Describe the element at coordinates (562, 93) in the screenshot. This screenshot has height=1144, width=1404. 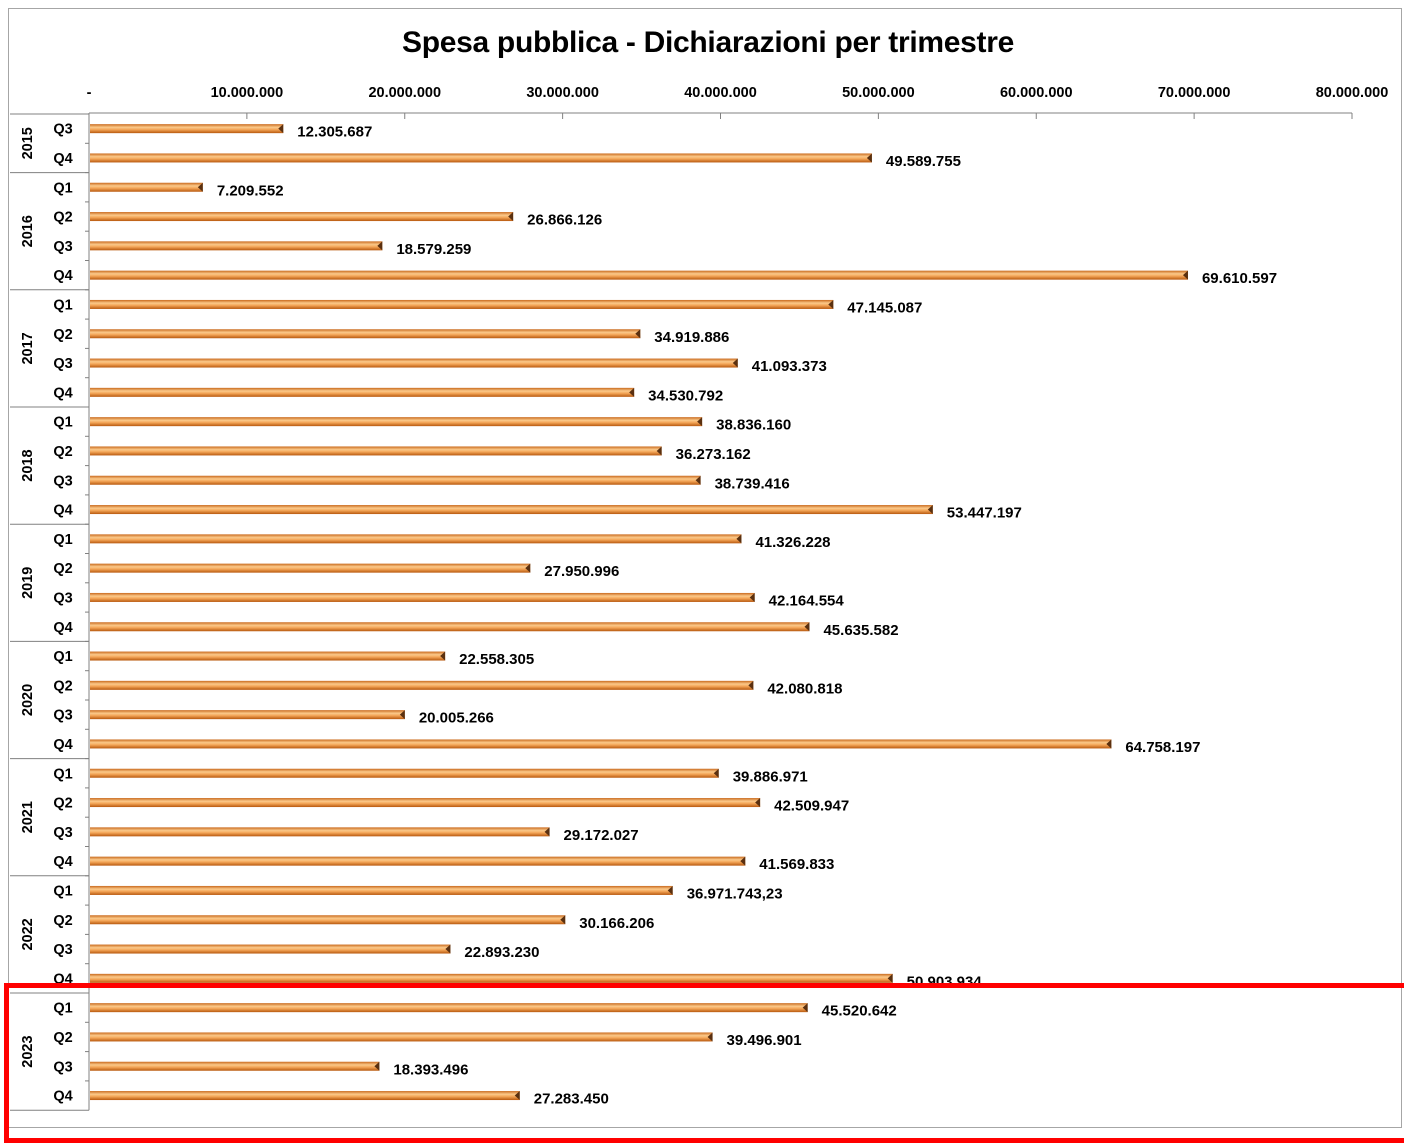
I see `x-tick-label: 30.000.000` at that location.